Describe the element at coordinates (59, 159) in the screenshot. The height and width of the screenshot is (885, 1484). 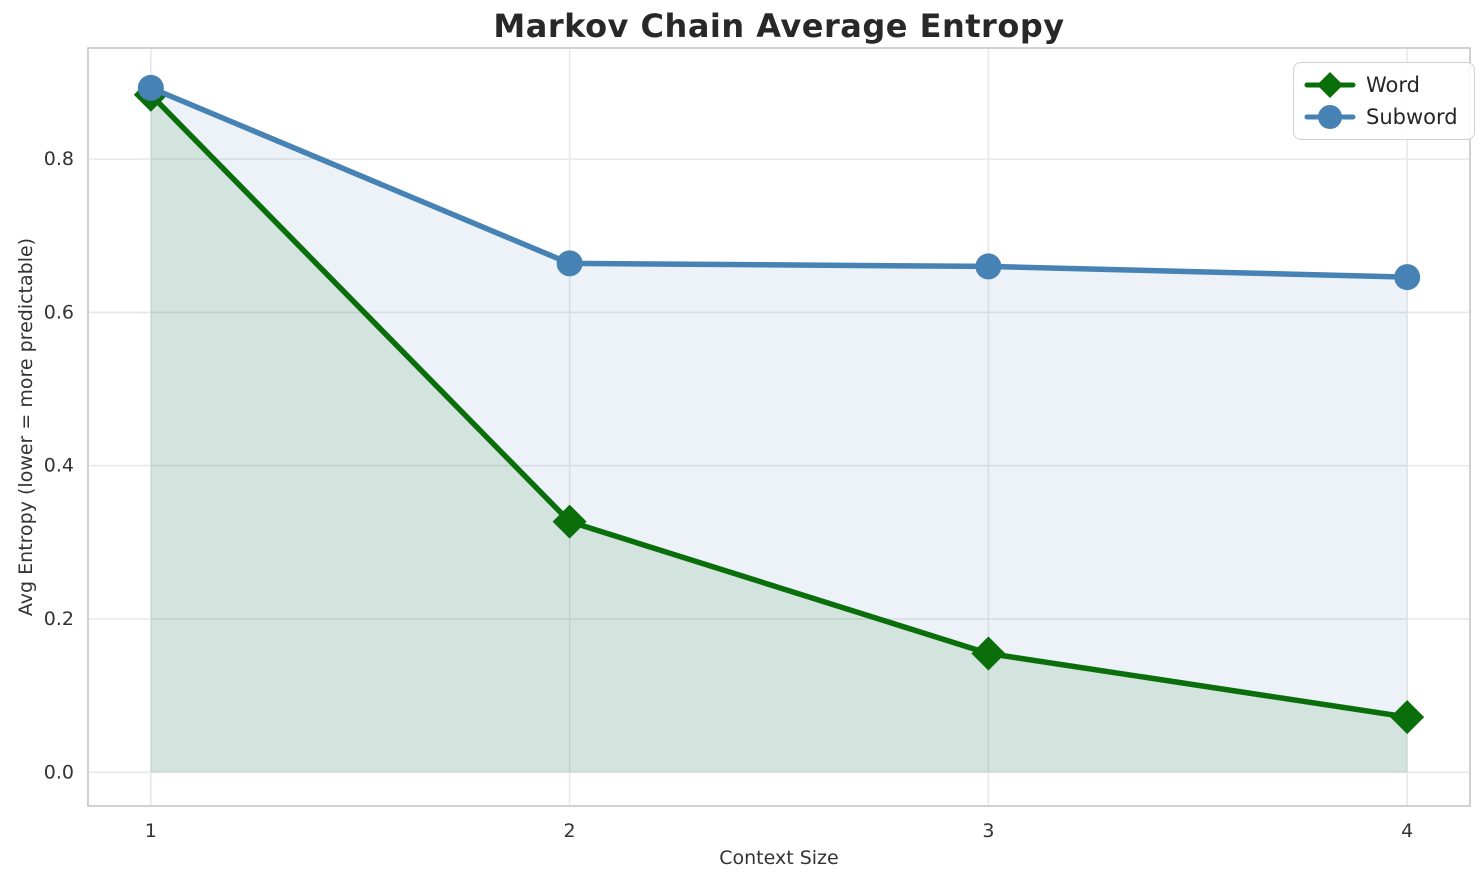
I see `y-tick-label: 0.8` at that location.